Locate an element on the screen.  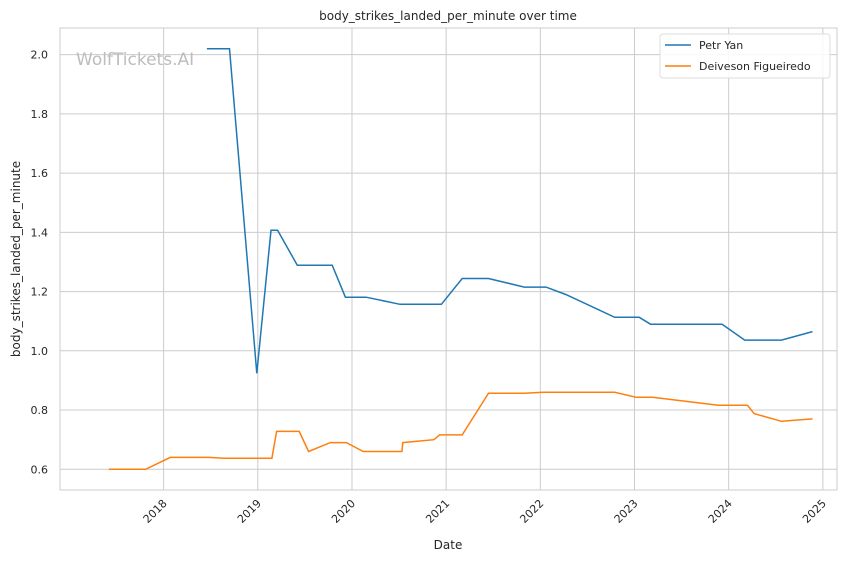
watermark: WolfTickets.AI is located at coordinates (135, 60).